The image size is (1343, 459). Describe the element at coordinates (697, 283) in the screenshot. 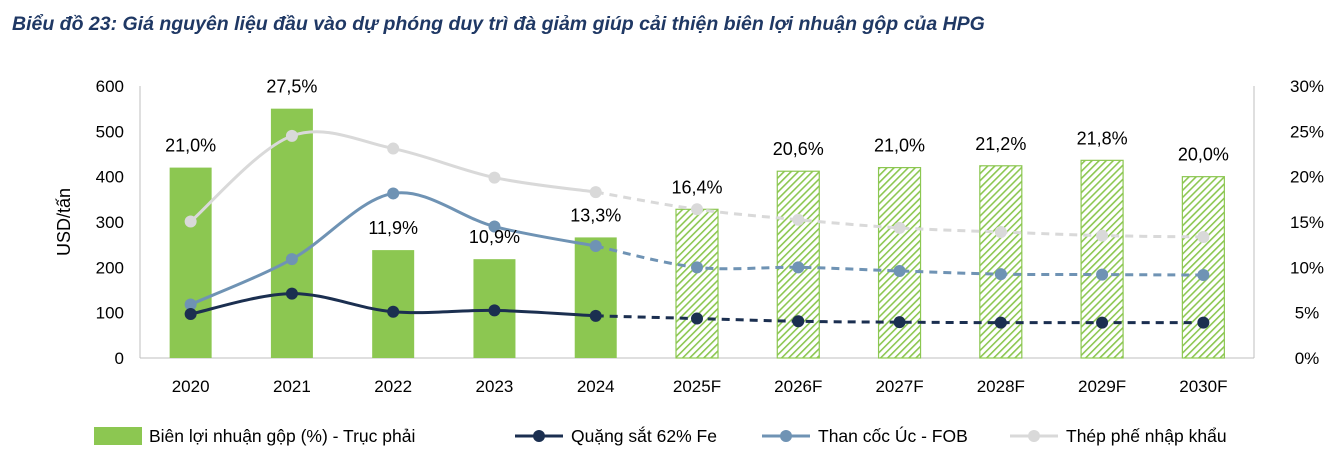

I see `bar-2025F` at that location.